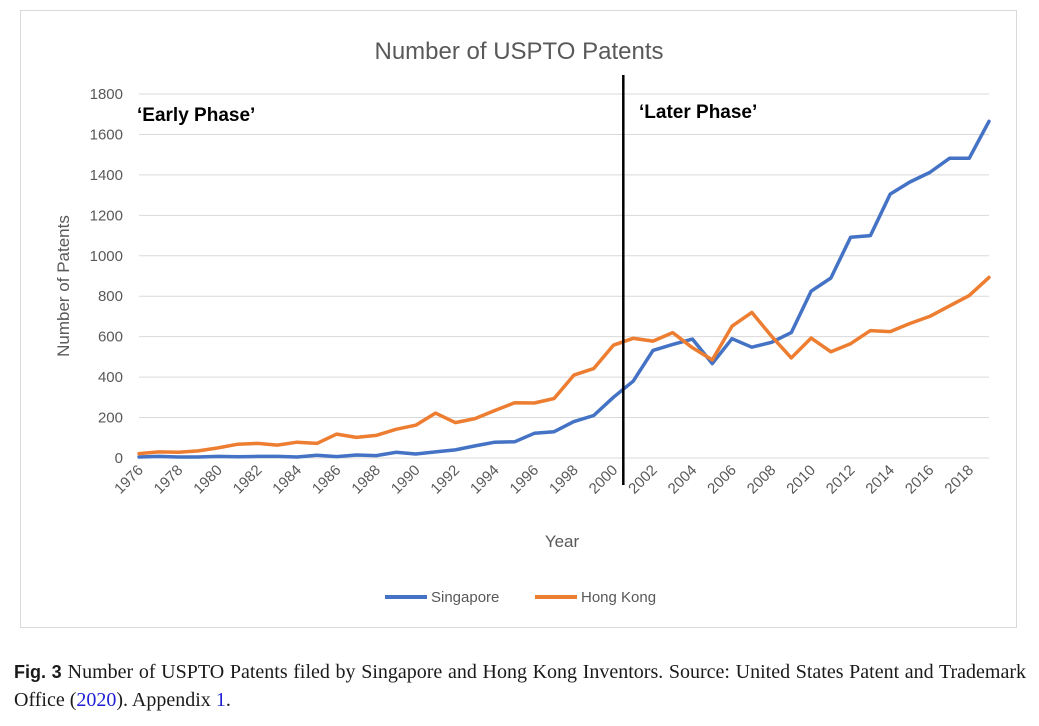  I want to click on x-tick-label: 1996, so click(525, 480).